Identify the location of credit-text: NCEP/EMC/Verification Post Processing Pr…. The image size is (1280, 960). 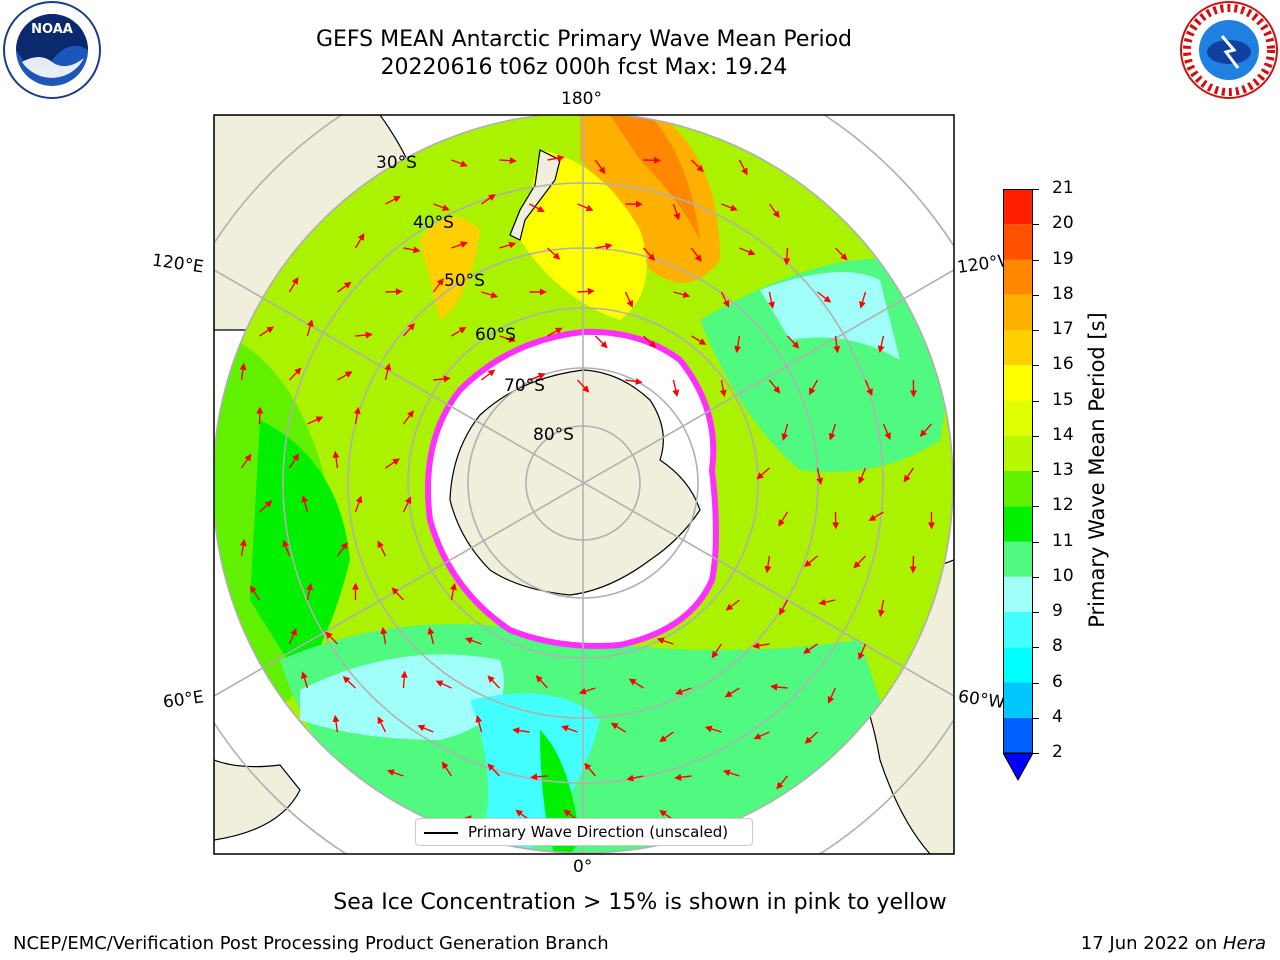
(311, 943).